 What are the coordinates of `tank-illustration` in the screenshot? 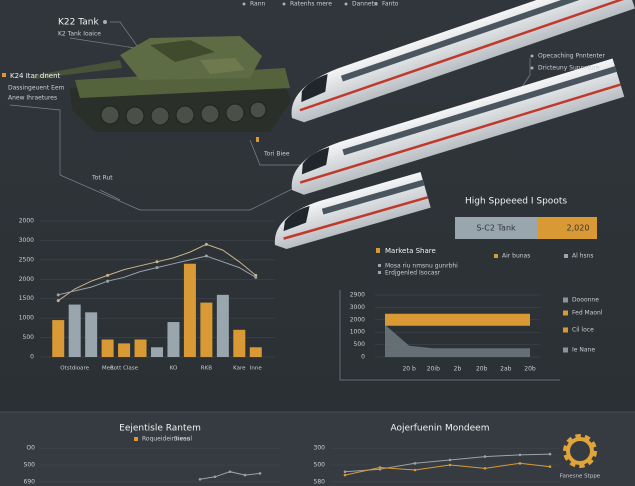 It's located at (162, 84).